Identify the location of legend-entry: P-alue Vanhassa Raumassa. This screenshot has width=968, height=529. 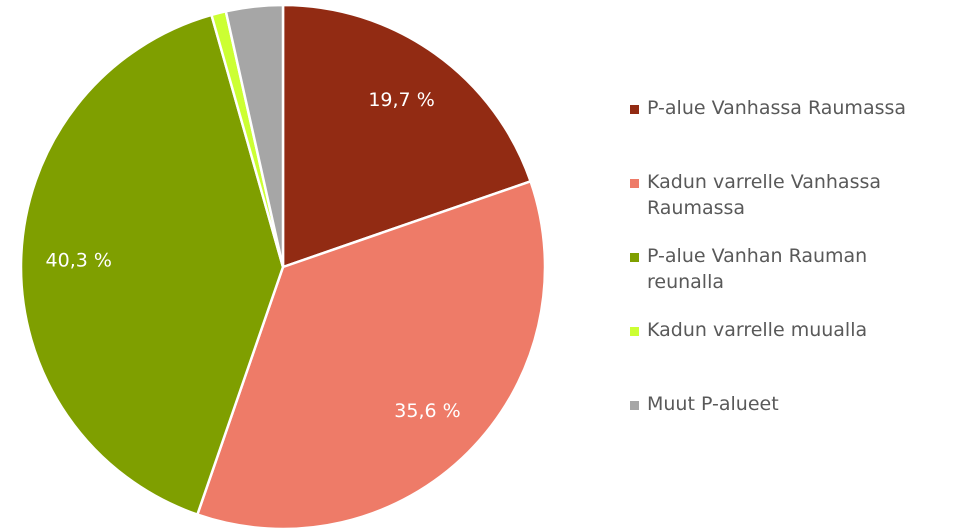
(790, 132).